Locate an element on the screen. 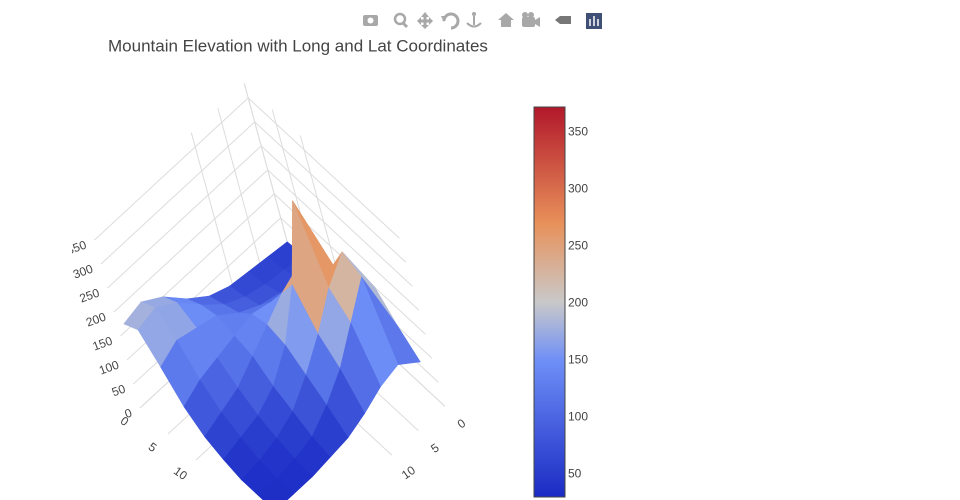 This screenshot has width=960, height=500. x-tick-label: 10 is located at coordinates (180, 473).